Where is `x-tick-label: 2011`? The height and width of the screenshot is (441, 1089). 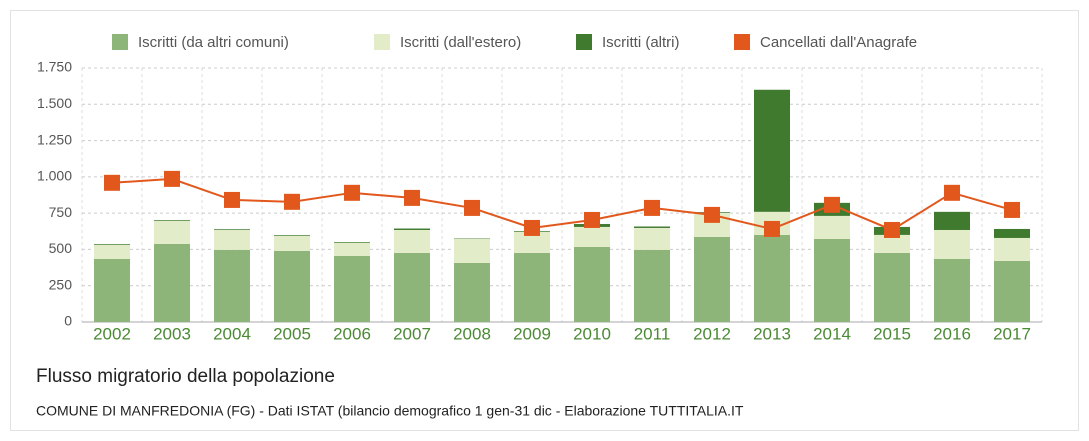
x-tick-label: 2011 is located at coordinates (652, 333).